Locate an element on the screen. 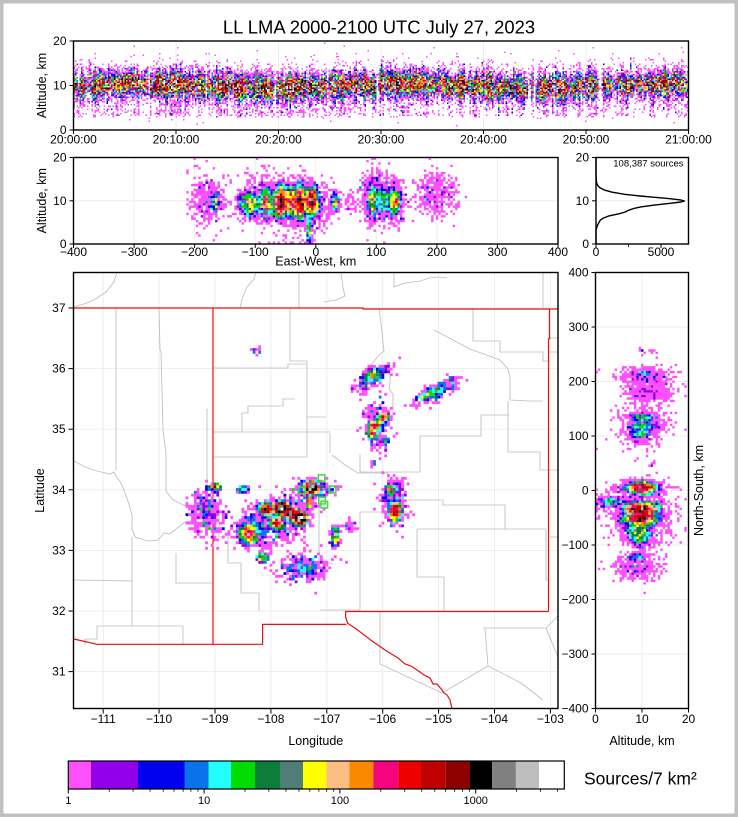 The height and width of the screenshot is (817, 738). svg-text: 31 is located at coordinates (59, 672).